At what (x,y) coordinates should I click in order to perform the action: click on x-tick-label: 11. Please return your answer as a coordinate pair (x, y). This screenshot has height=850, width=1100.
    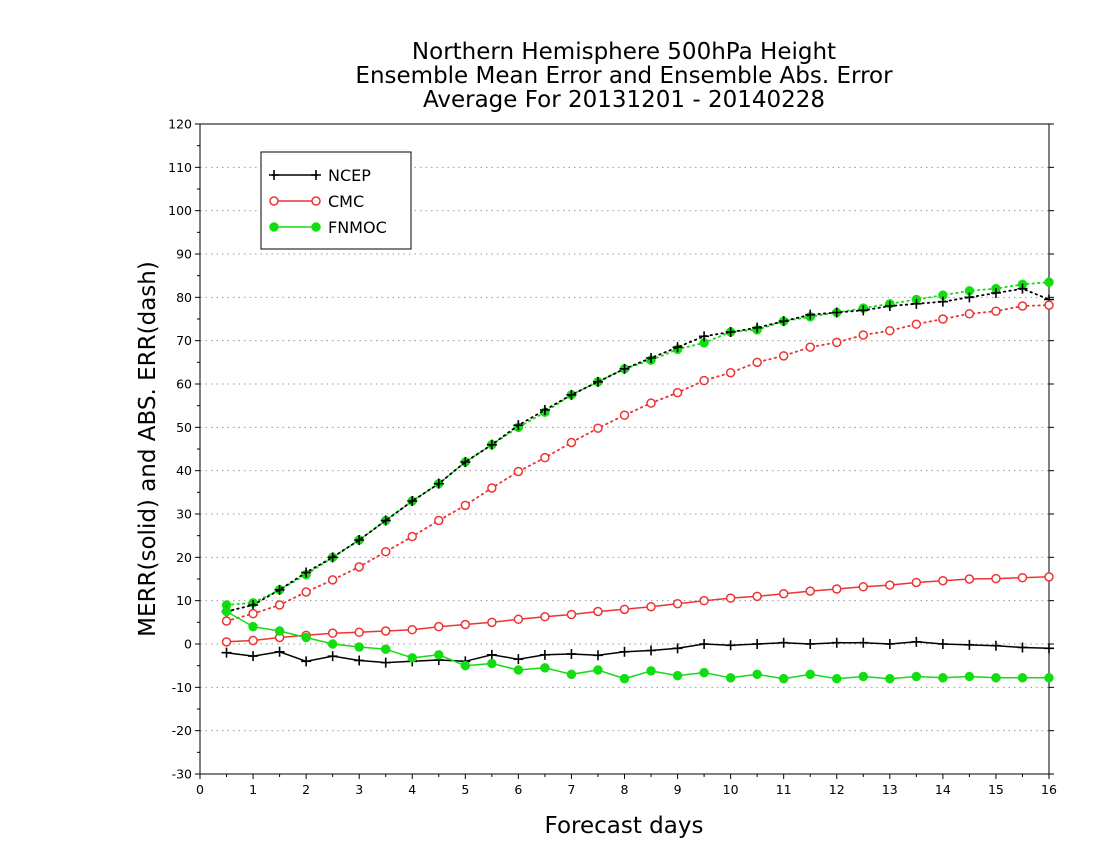
    Looking at the image, I should click on (784, 789).